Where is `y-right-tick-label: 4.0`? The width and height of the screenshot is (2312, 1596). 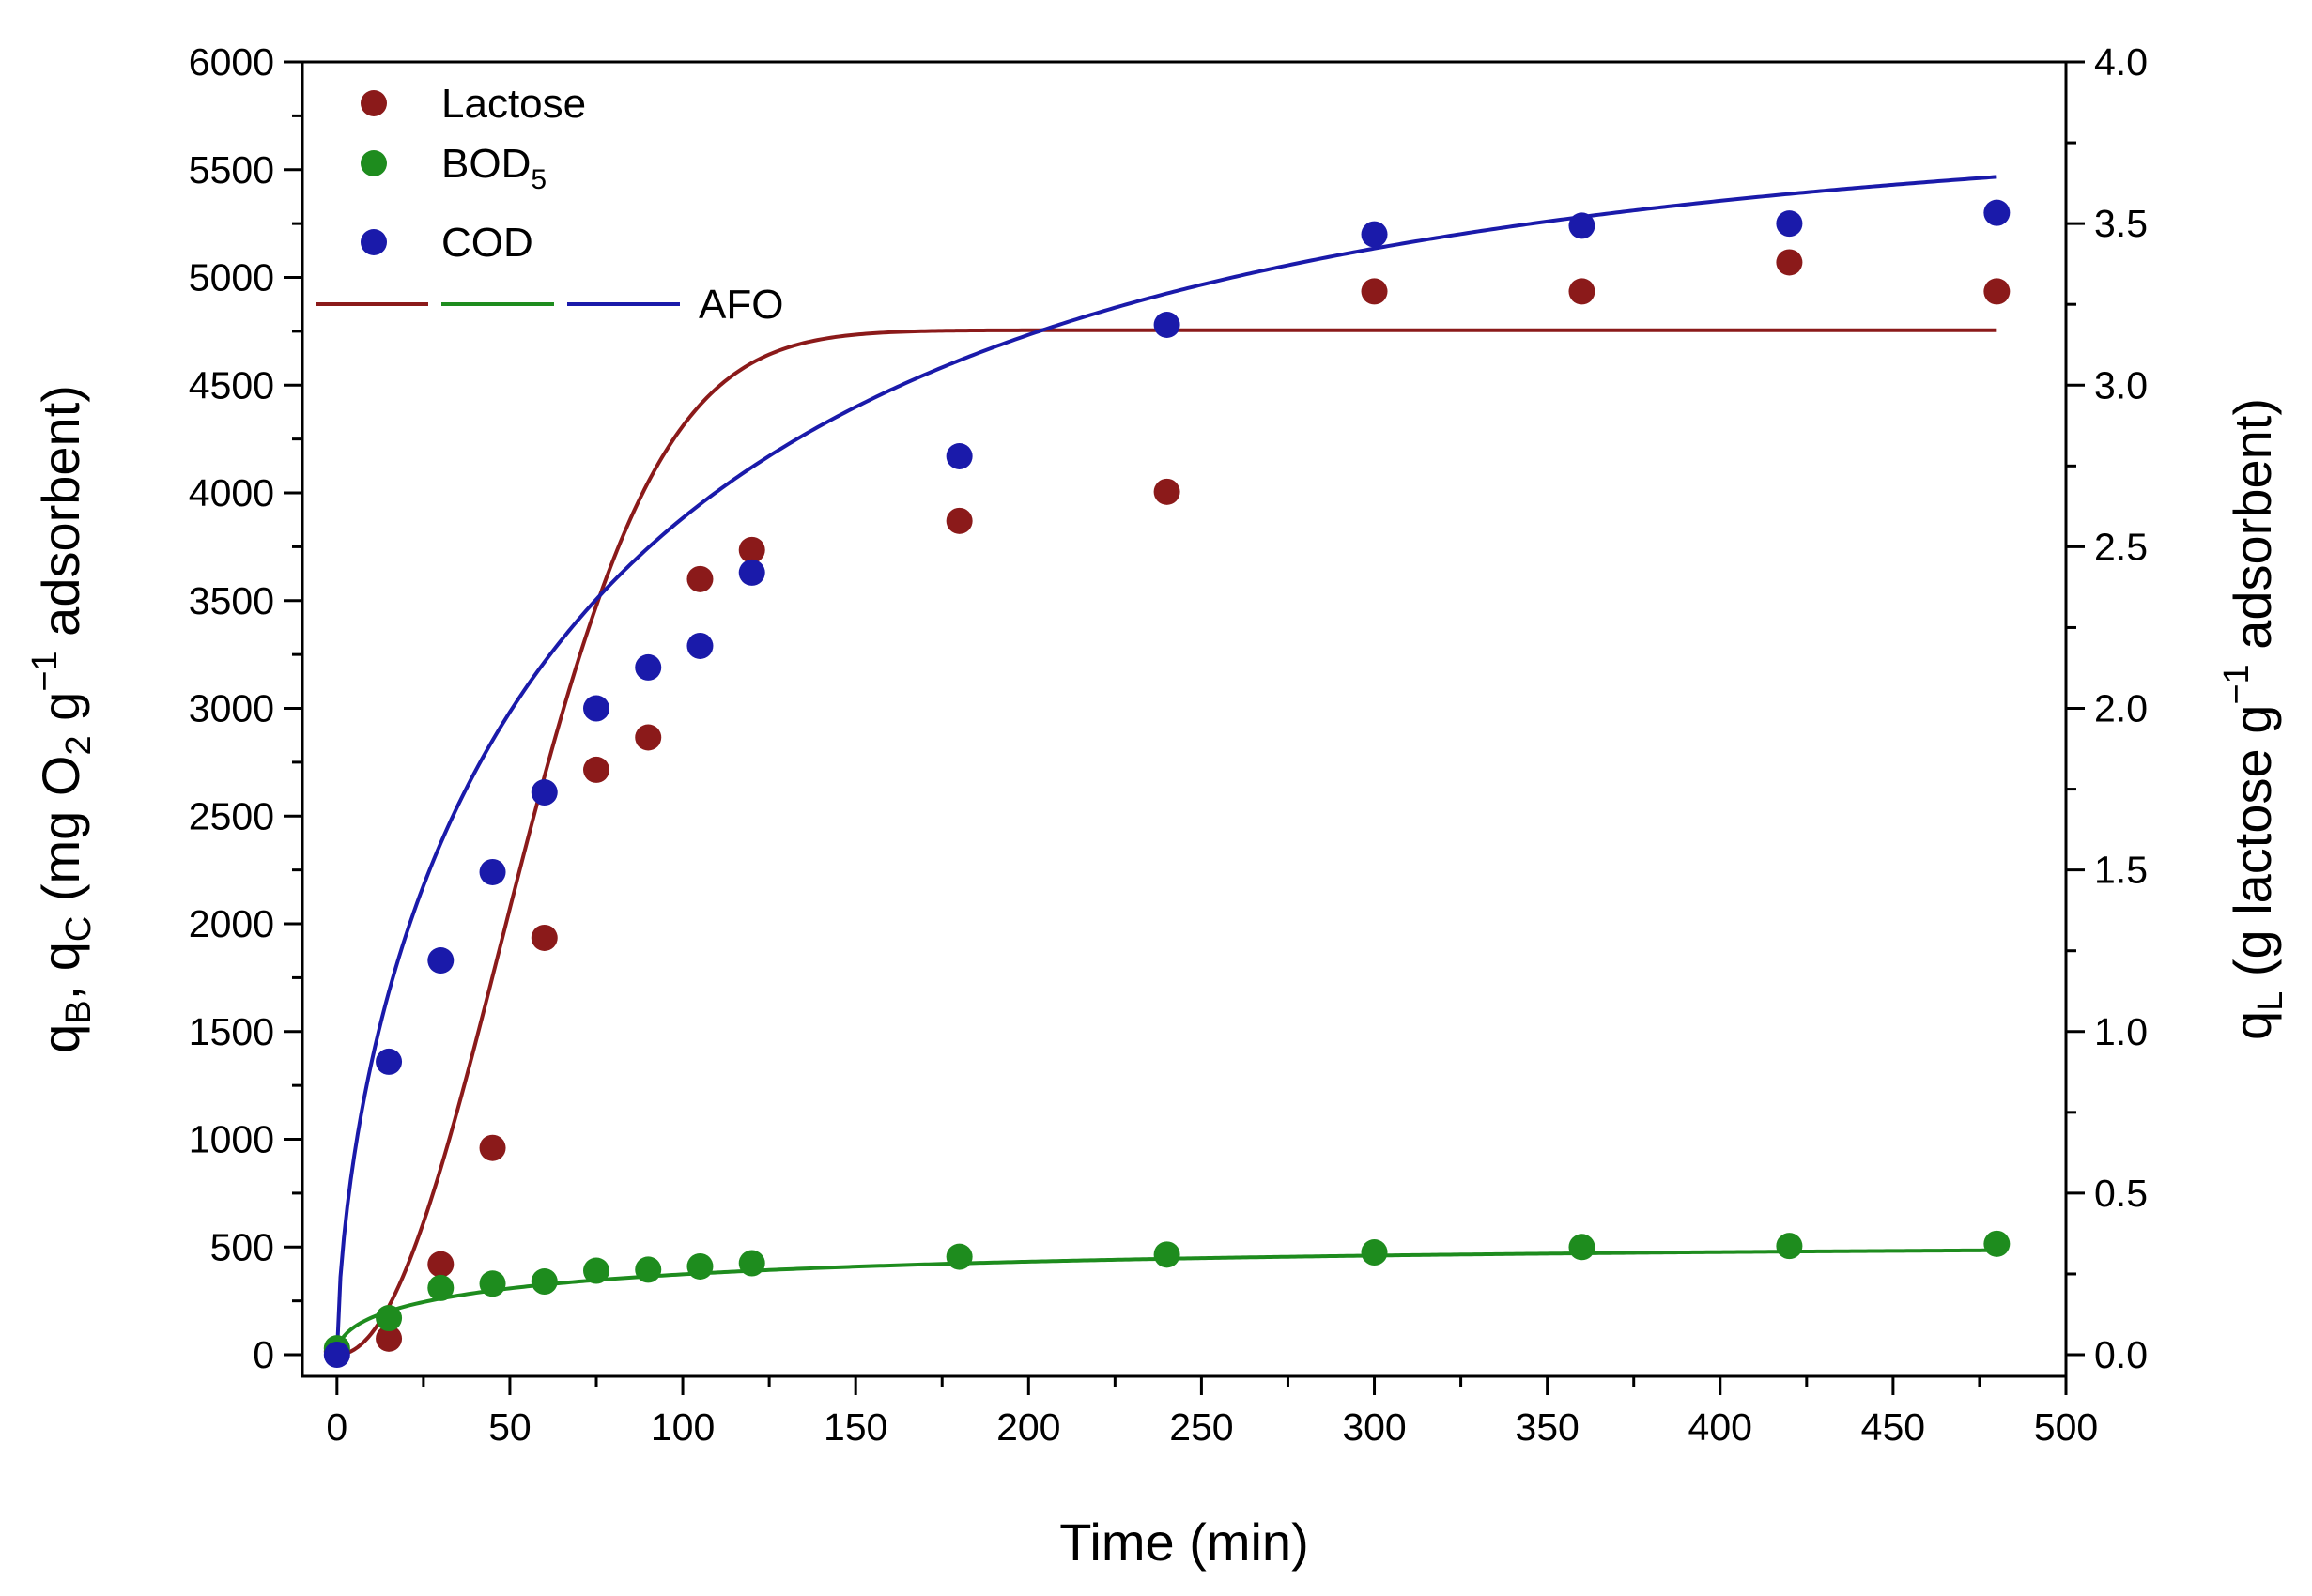
y-right-tick-label: 4.0 is located at coordinates (2121, 62).